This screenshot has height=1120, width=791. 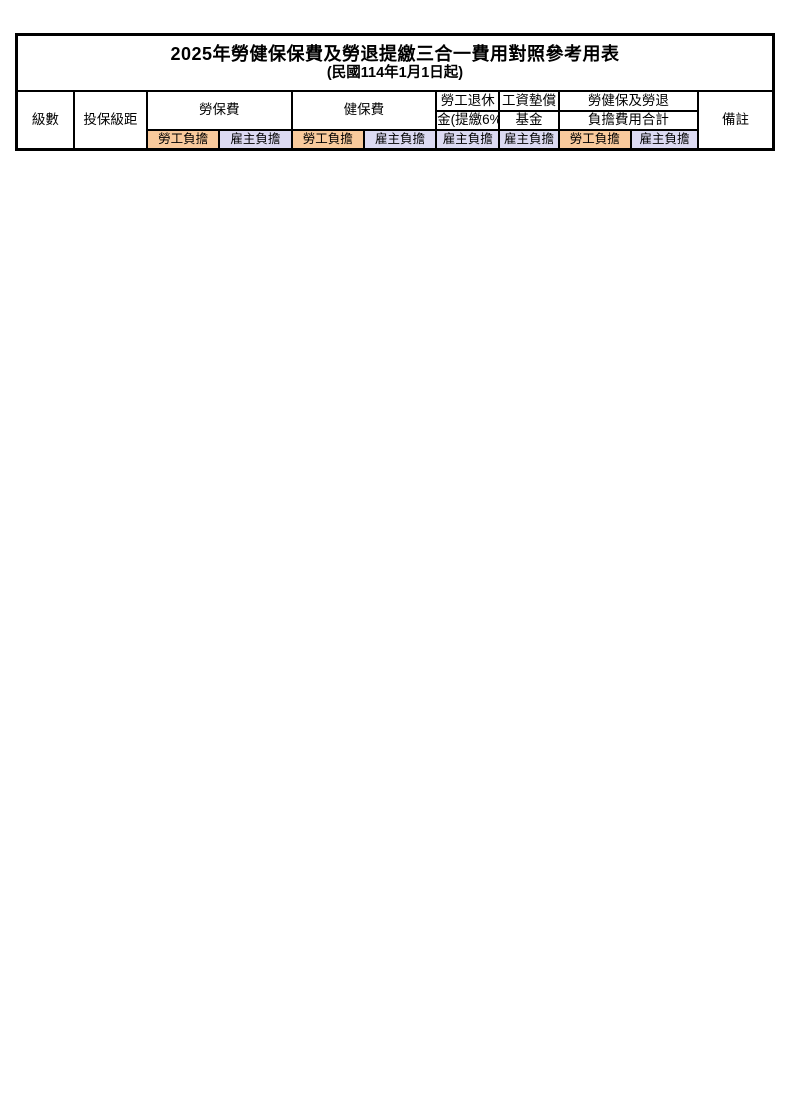 What do you see at coordinates (594, 140) in the screenshot?
I see `subheader-total-employee: 勞工負擔` at bounding box center [594, 140].